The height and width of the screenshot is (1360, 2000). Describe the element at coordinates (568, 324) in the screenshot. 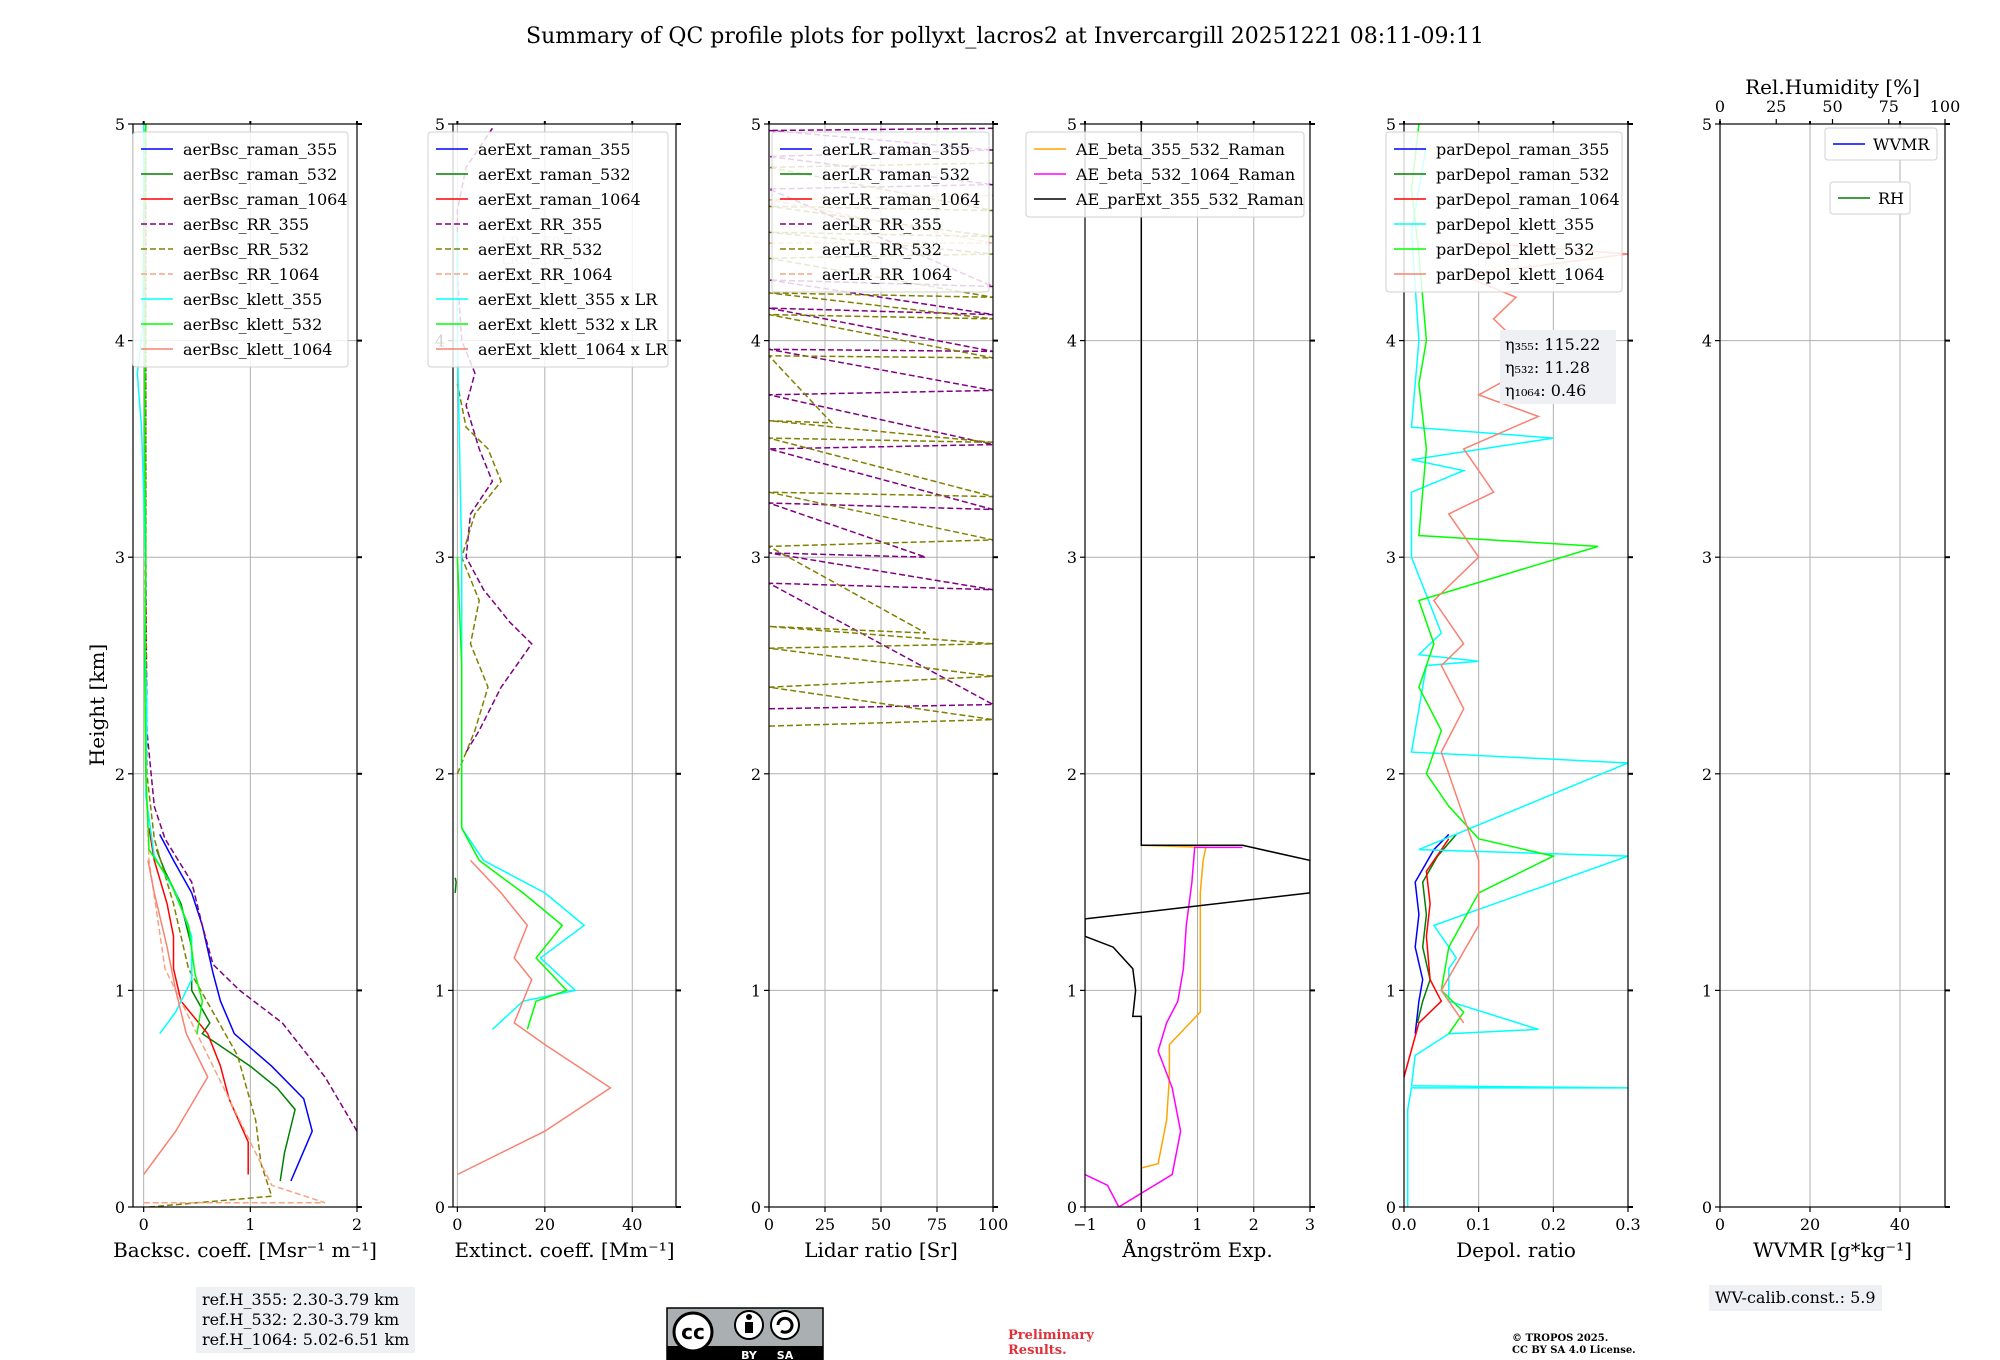

I see `legend-label: aerExt_klett_532 x LR` at that location.